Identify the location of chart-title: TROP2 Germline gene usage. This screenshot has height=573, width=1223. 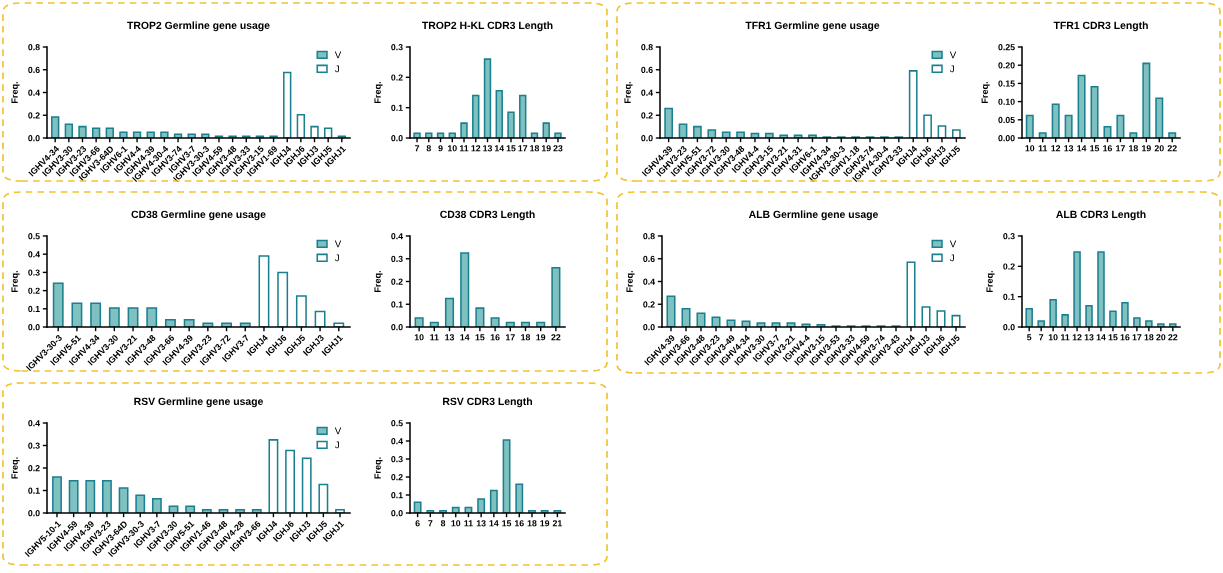
(198, 26).